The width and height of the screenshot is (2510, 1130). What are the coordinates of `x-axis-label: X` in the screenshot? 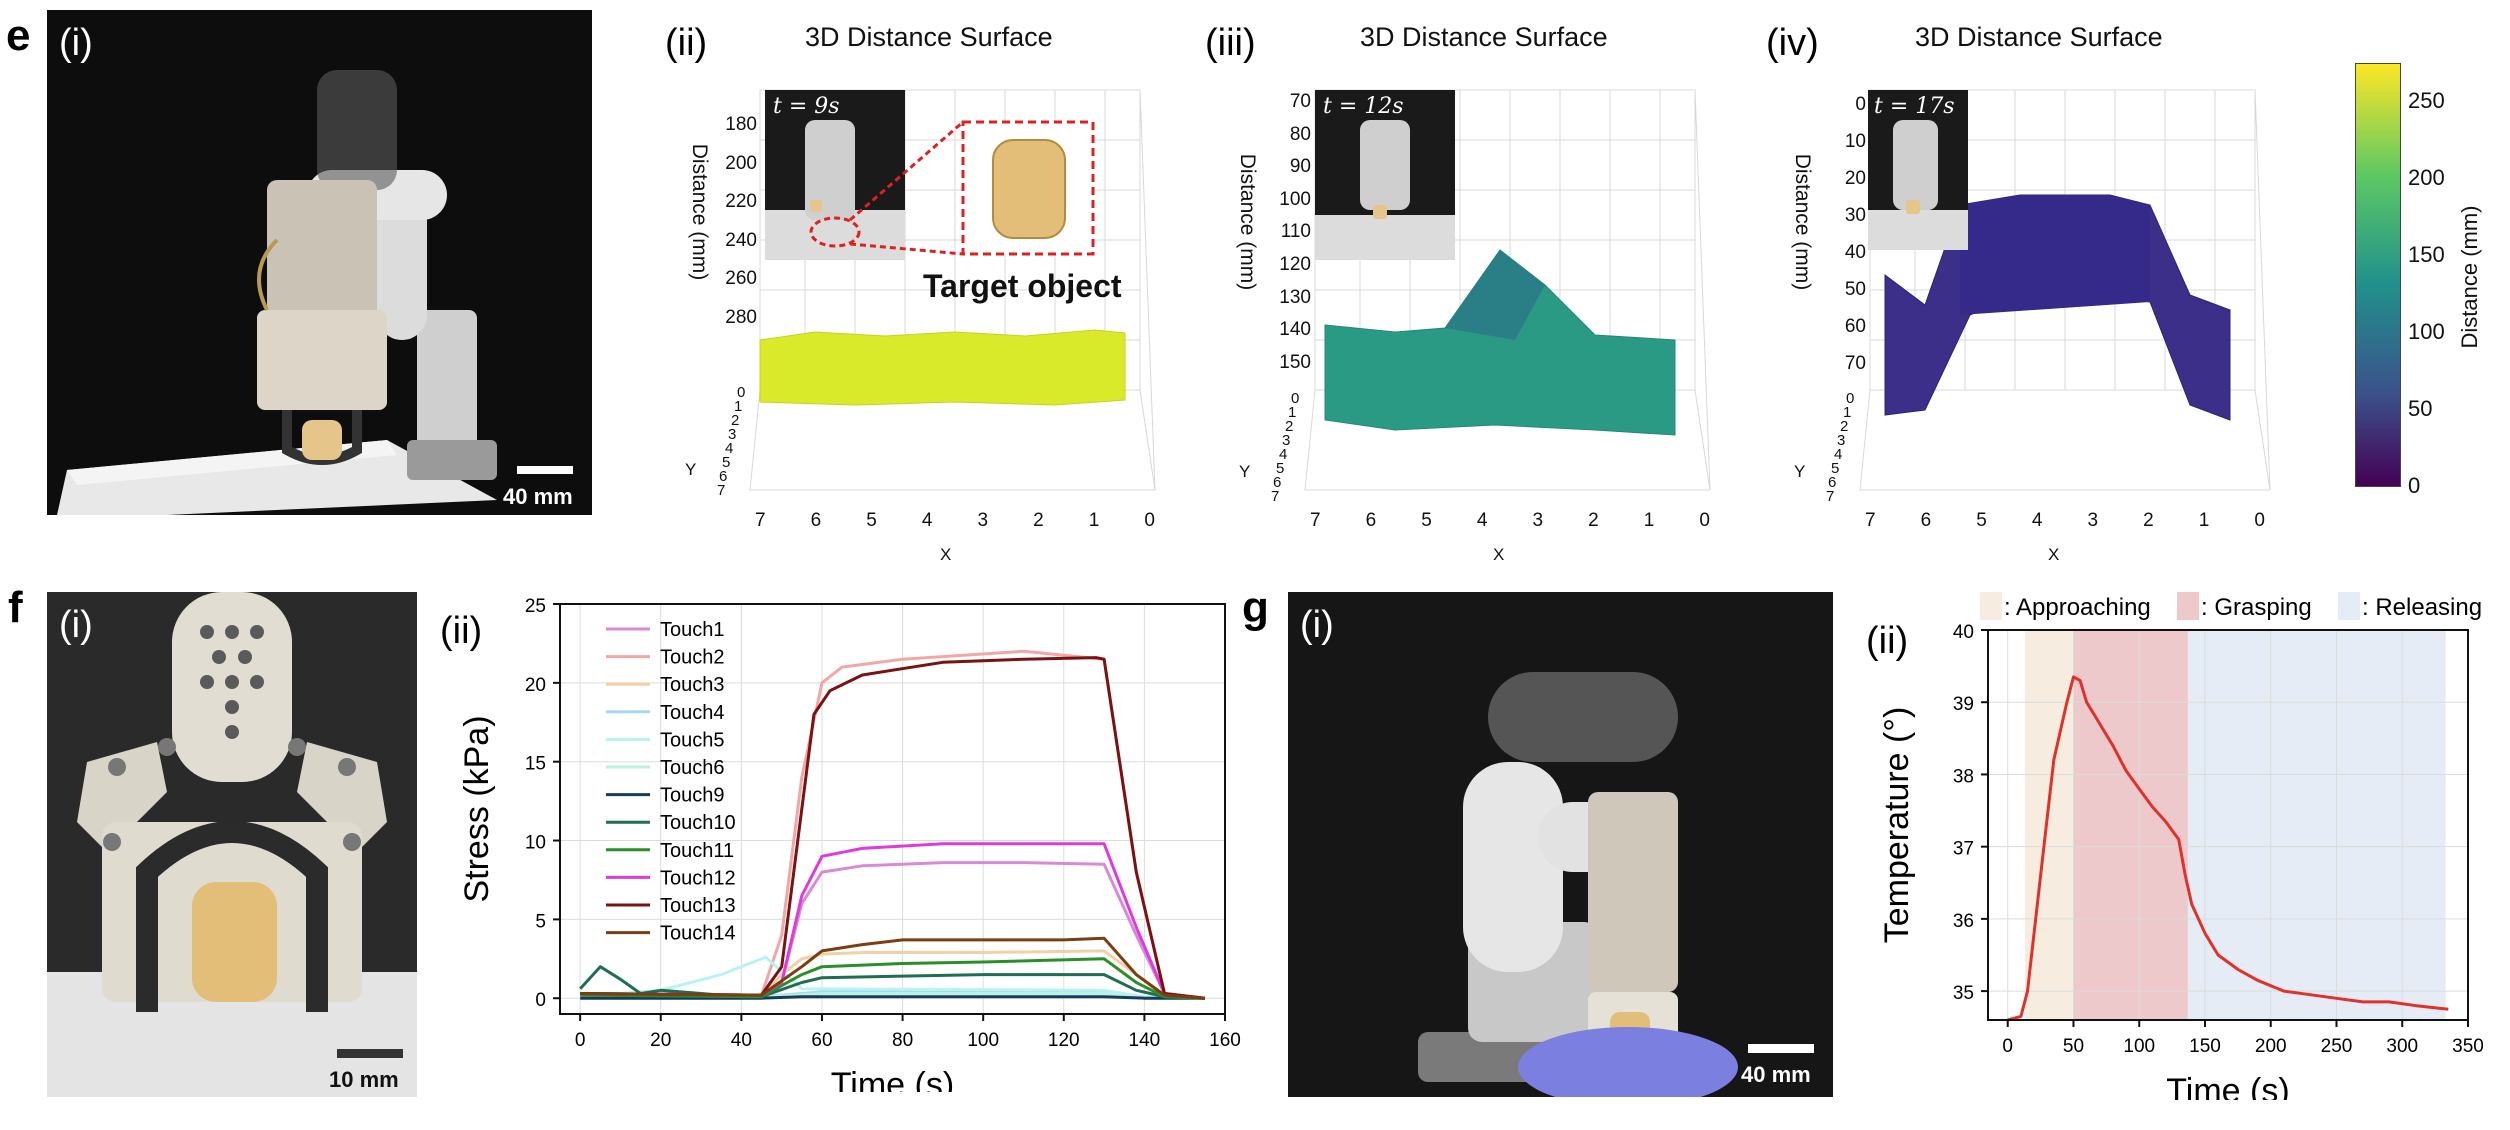 It's located at (2054, 554).